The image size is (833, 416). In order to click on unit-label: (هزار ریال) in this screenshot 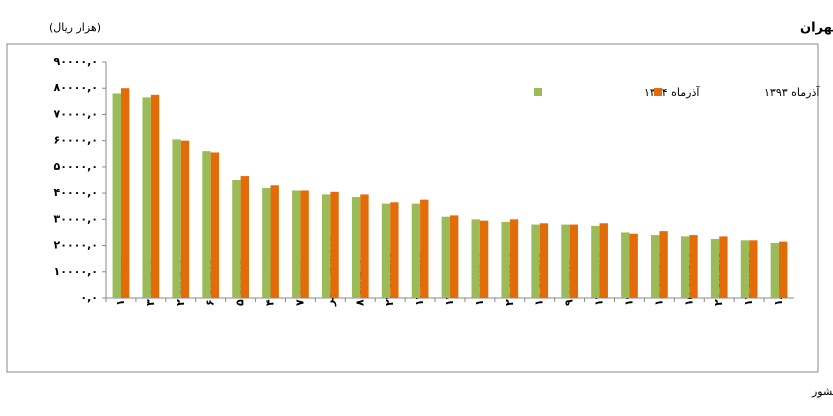, I will do `click(75, 27)`.